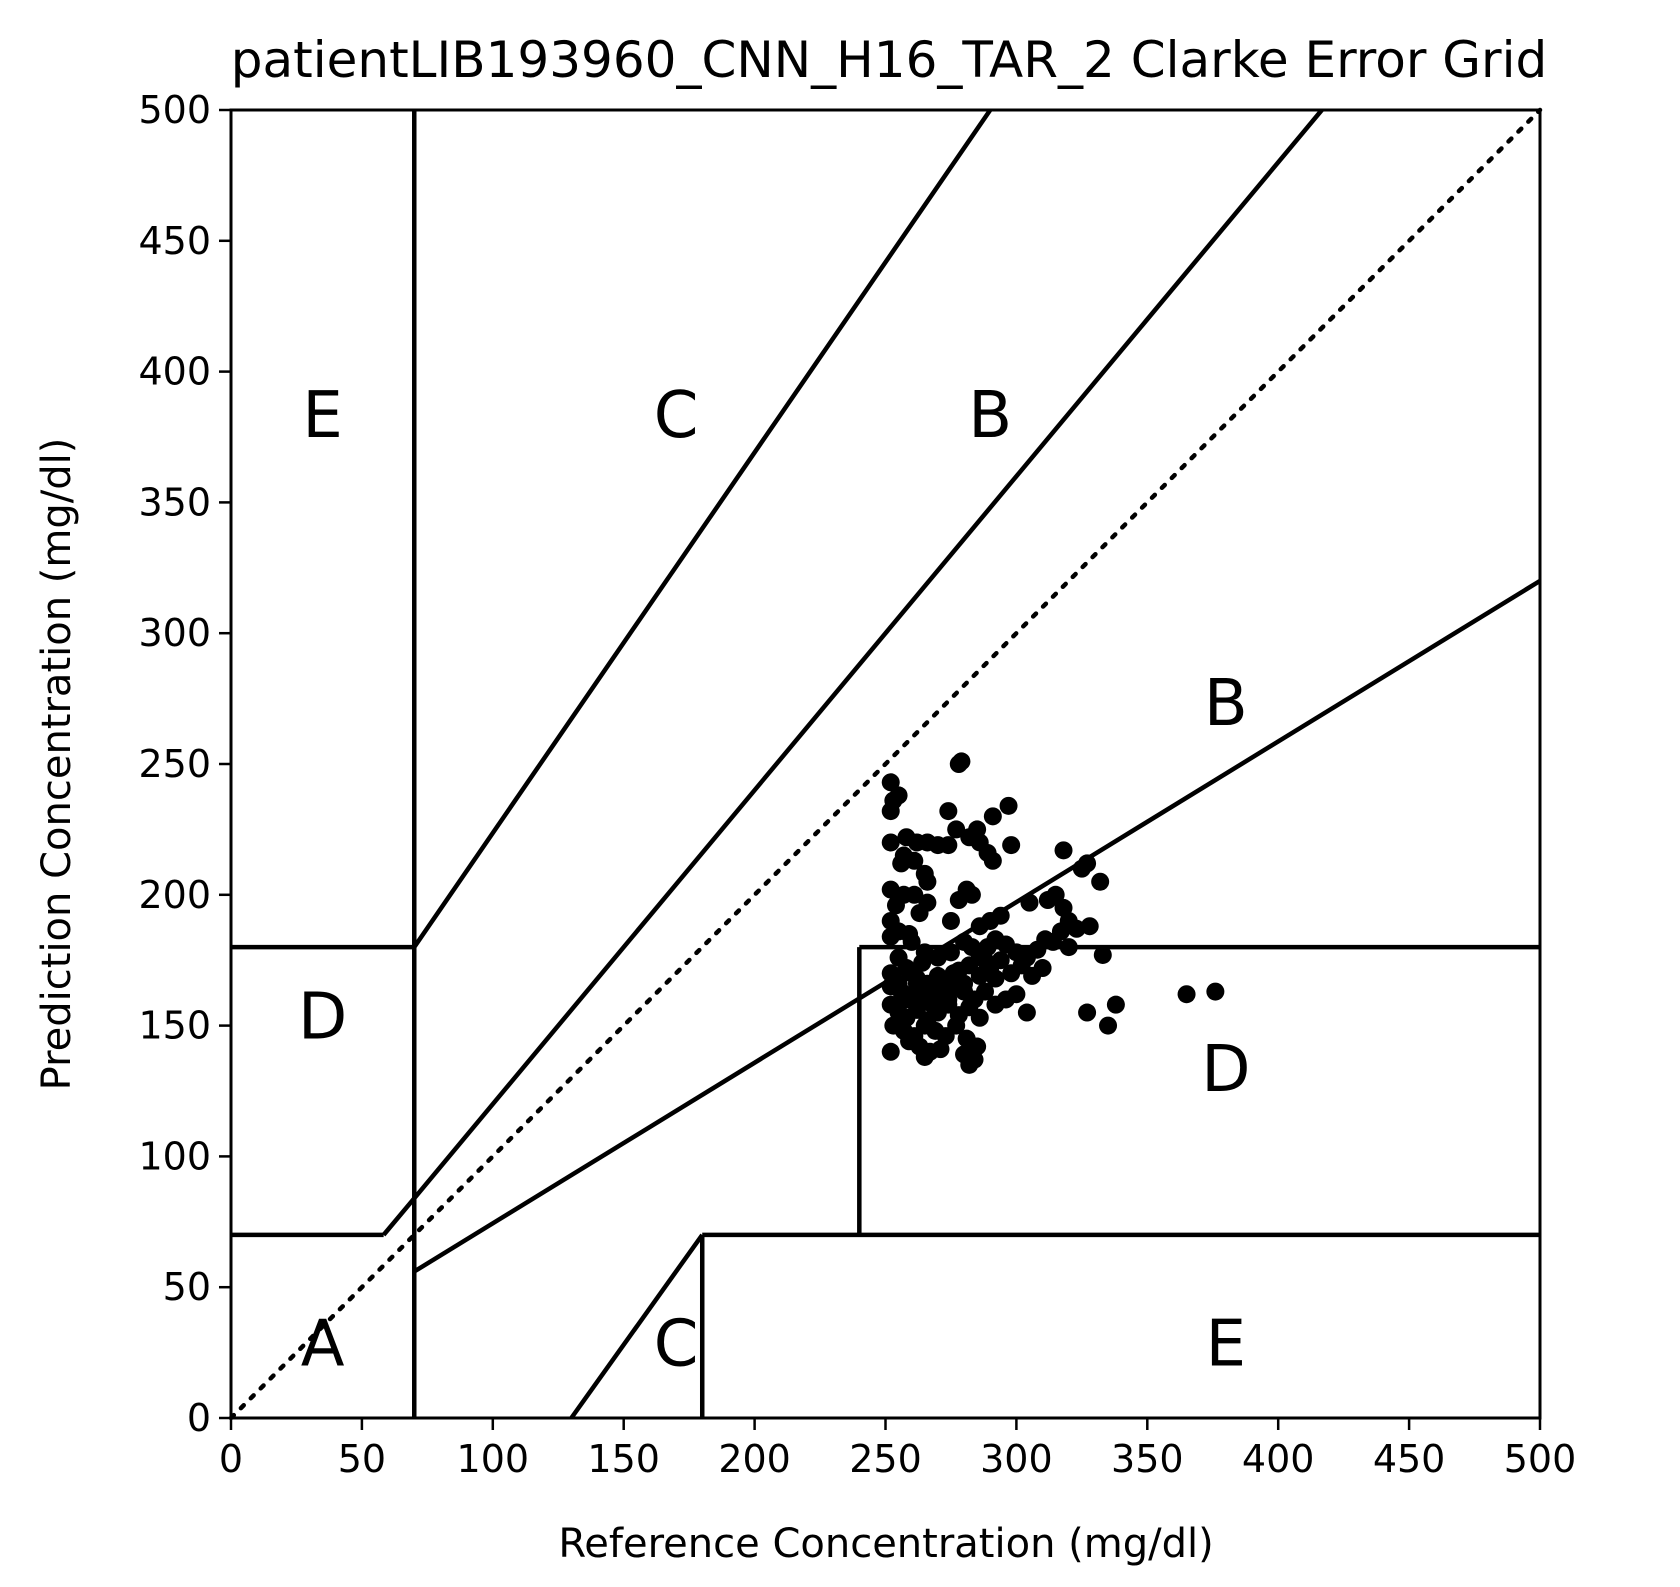  What do you see at coordinates (199, 1418) in the screenshot?
I see `y-tick-label-0: 0` at bounding box center [199, 1418].